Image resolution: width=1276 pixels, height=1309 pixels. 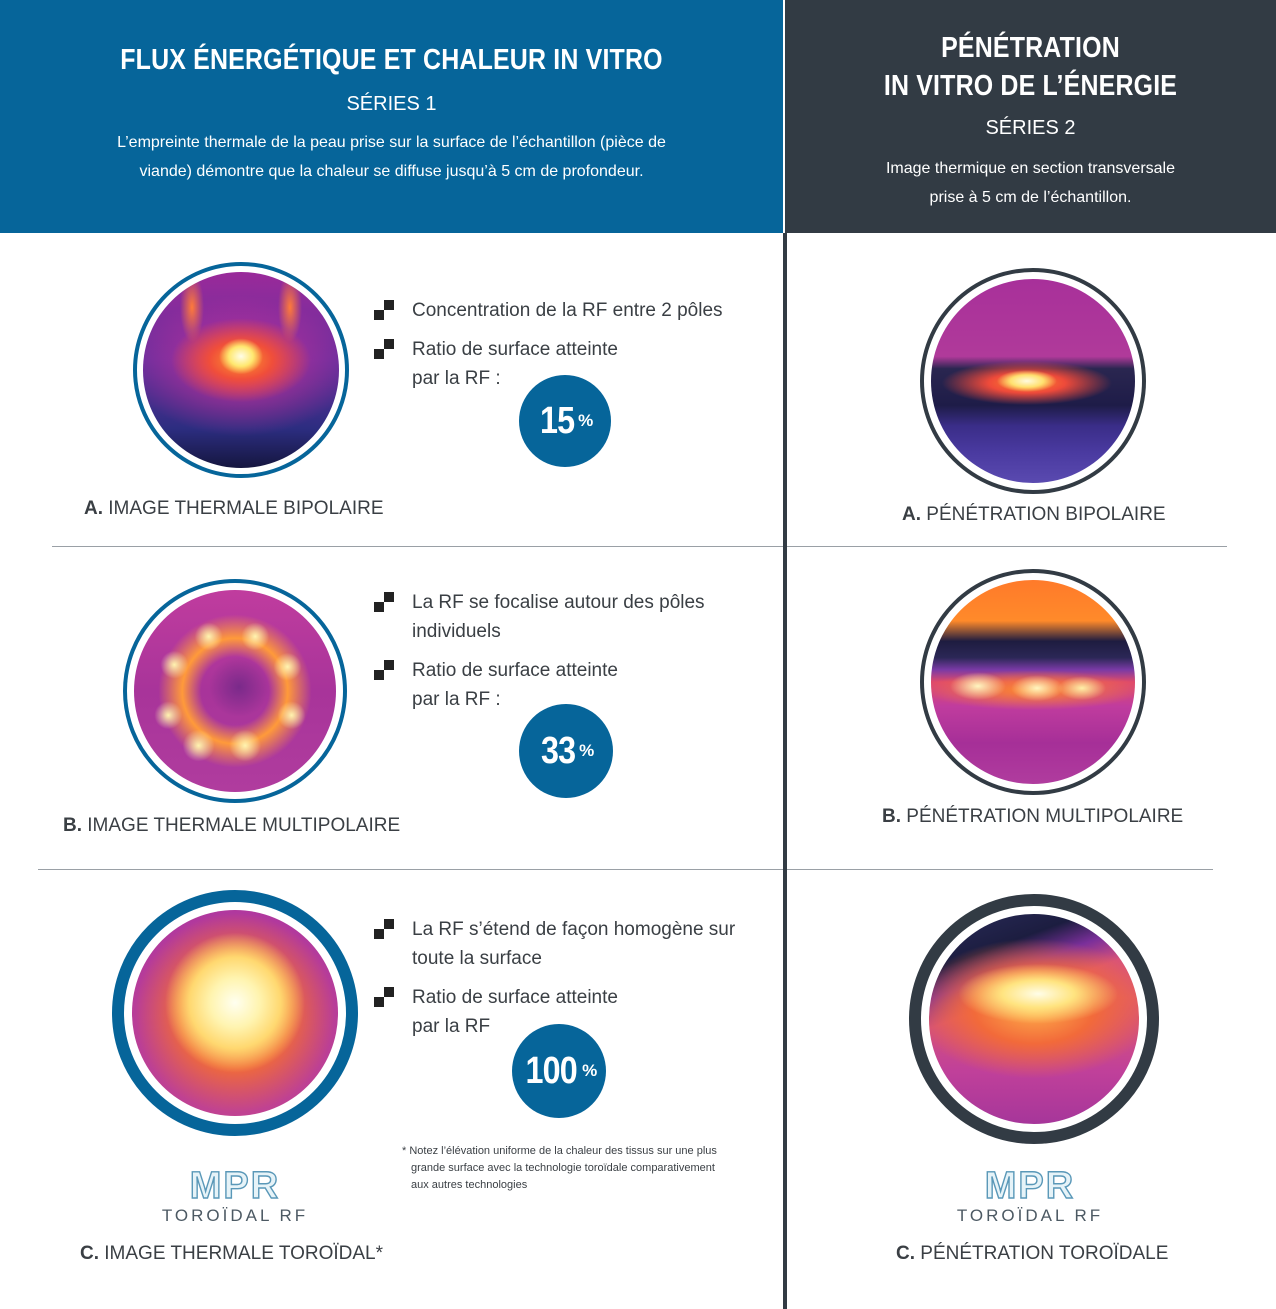 I want to click on penetration-bipolar-ring, so click(x=1033, y=381).